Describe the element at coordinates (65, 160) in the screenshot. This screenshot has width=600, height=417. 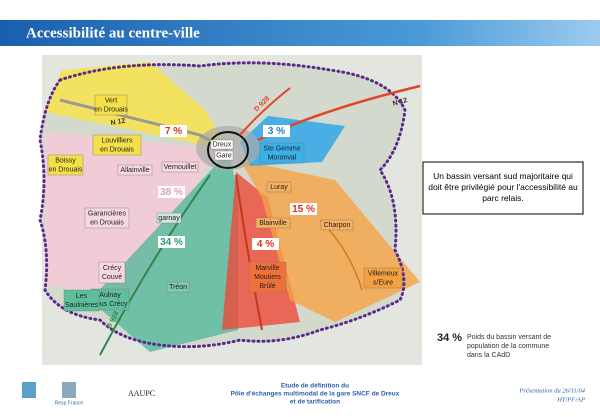
I see `commune-label: Boissy` at that location.